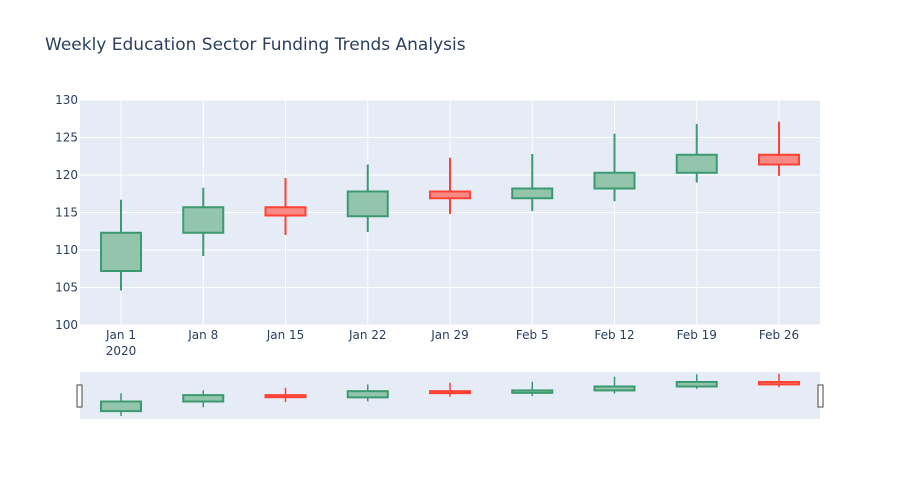 The height and width of the screenshot is (500, 900). I want to click on y-tick-label: 110, so click(66, 250).